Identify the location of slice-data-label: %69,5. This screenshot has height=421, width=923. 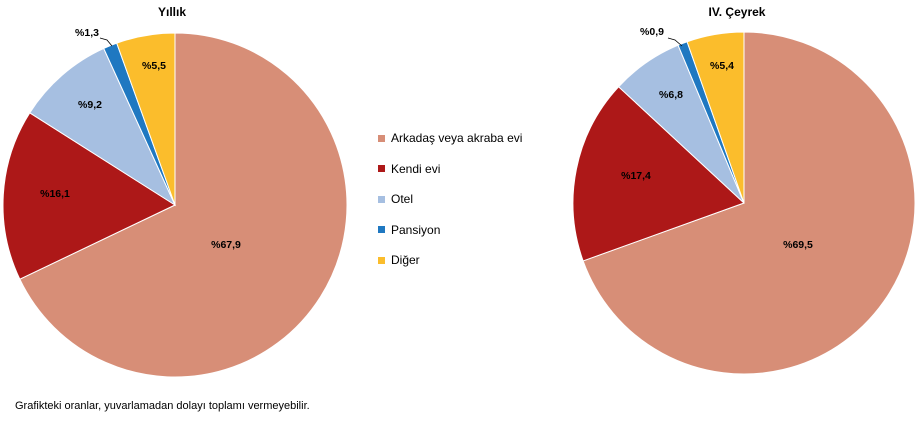
(798, 245).